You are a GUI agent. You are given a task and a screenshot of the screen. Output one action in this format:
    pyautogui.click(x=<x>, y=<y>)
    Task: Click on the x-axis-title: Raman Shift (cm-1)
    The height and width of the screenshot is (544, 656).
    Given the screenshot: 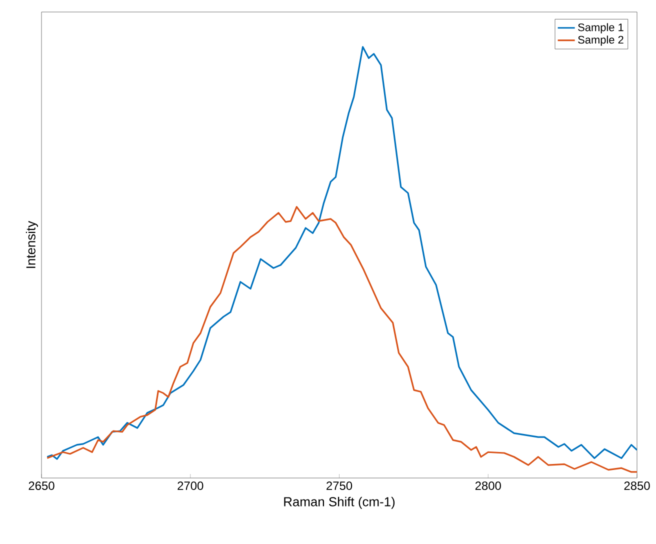 What is the action you would take?
    pyautogui.click(x=339, y=502)
    